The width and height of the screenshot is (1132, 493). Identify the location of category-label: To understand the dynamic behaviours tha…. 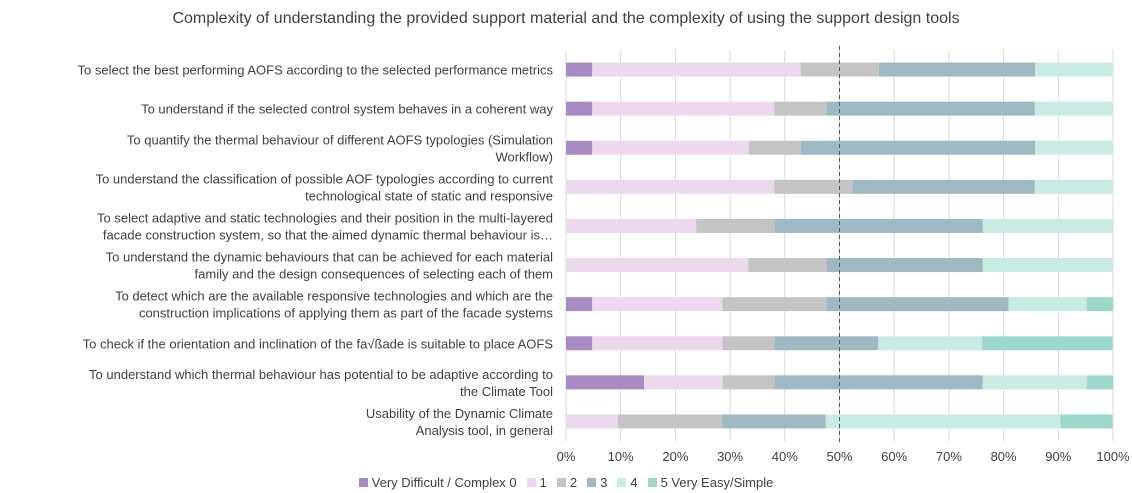
(329, 257).